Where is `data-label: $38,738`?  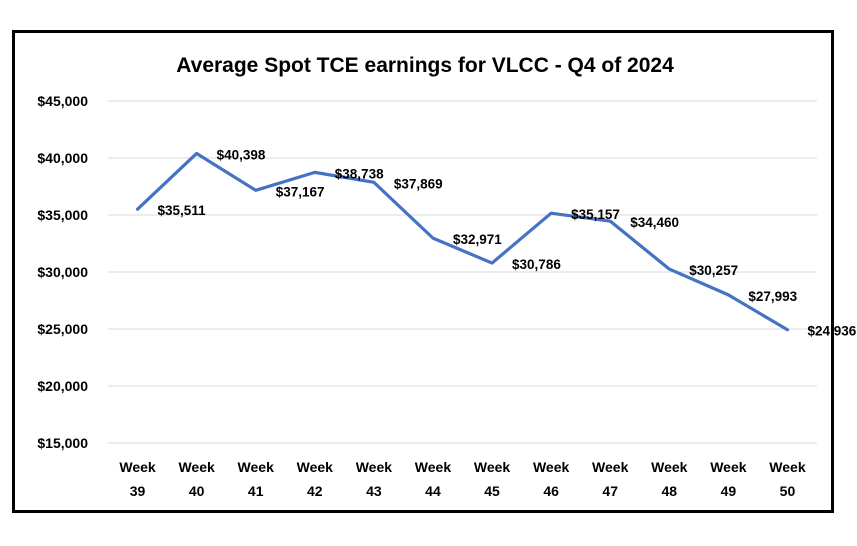 data-label: $38,738 is located at coordinates (359, 173).